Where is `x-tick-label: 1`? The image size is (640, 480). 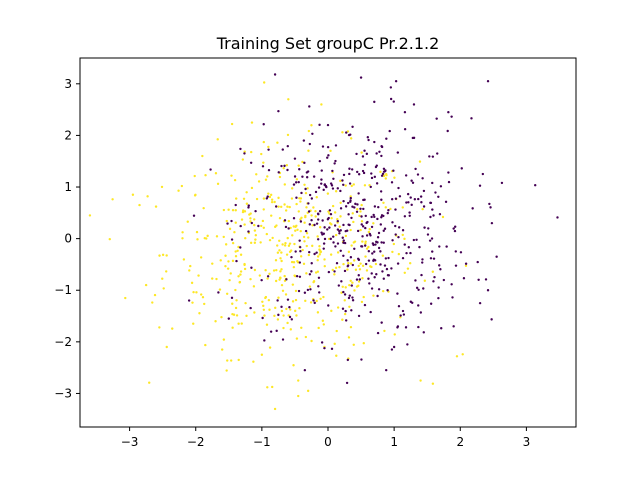
x-tick-label: 1 is located at coordinates (394, 442).